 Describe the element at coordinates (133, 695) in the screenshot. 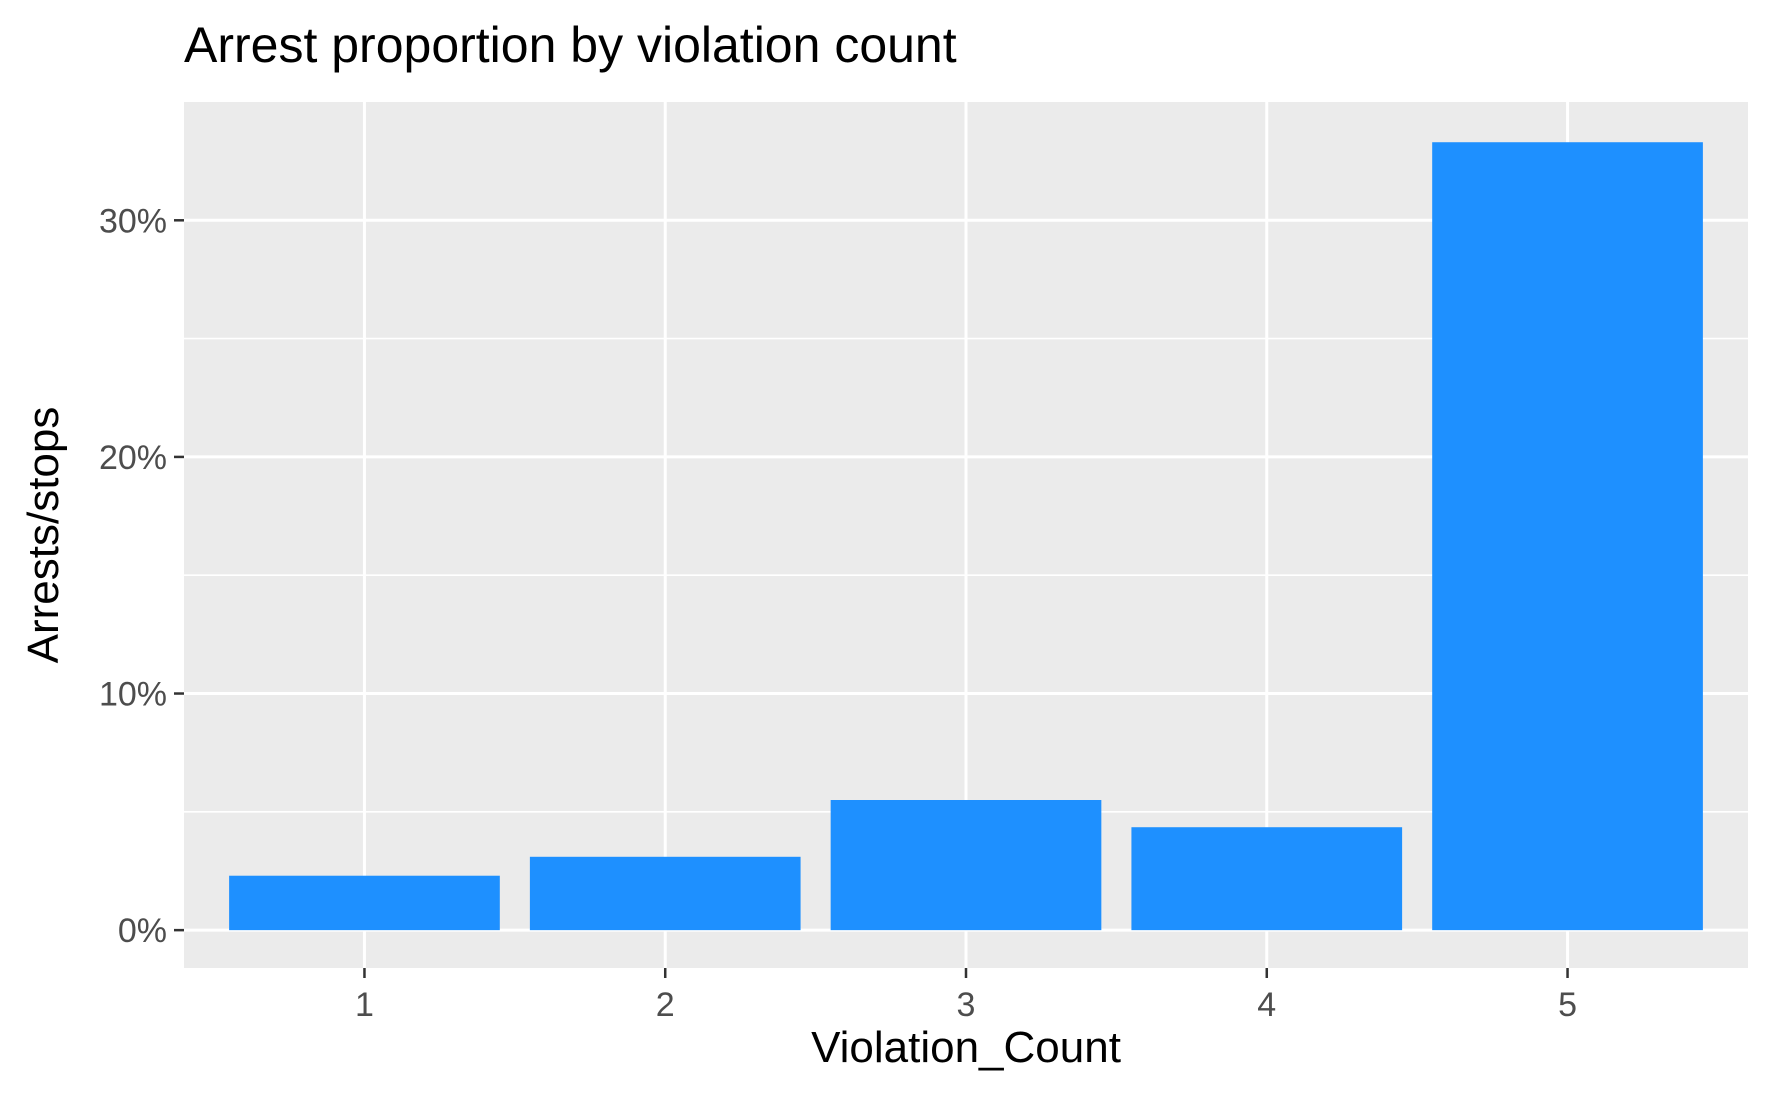

I see `y-tick-label: 10%` at that location.